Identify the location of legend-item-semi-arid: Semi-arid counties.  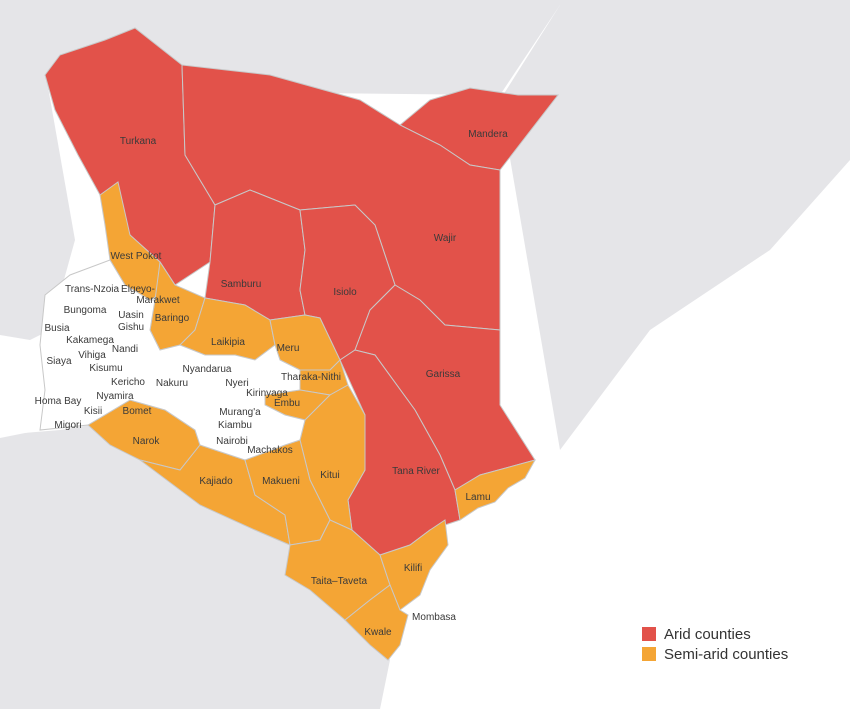
(715, 654).